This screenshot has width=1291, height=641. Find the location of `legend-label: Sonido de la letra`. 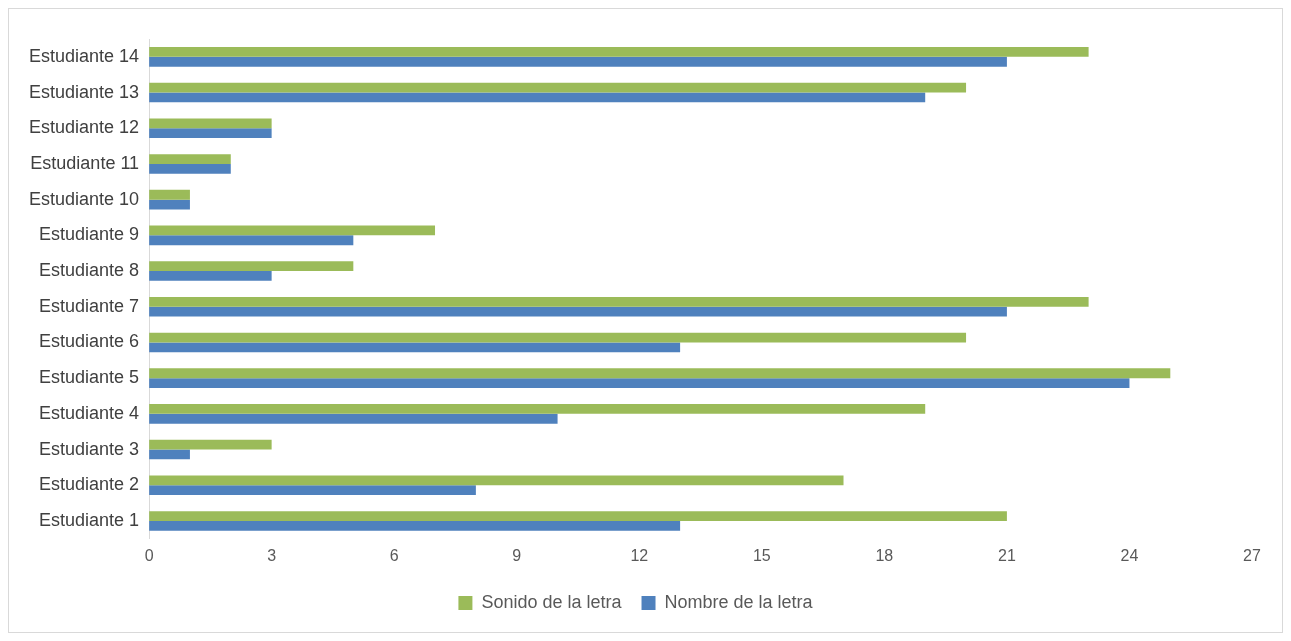

legend-label: Sonido de la letra is located at coordinates (552, 601).